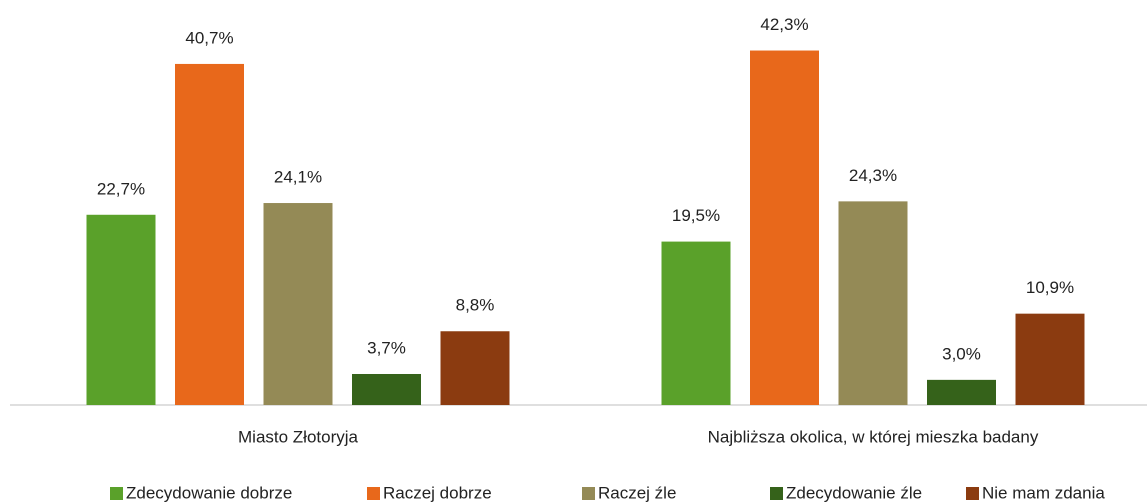  Describe the element at coordinates (637, 492) in the screenshot. I see `legend-label: Raczej źle` at that location.